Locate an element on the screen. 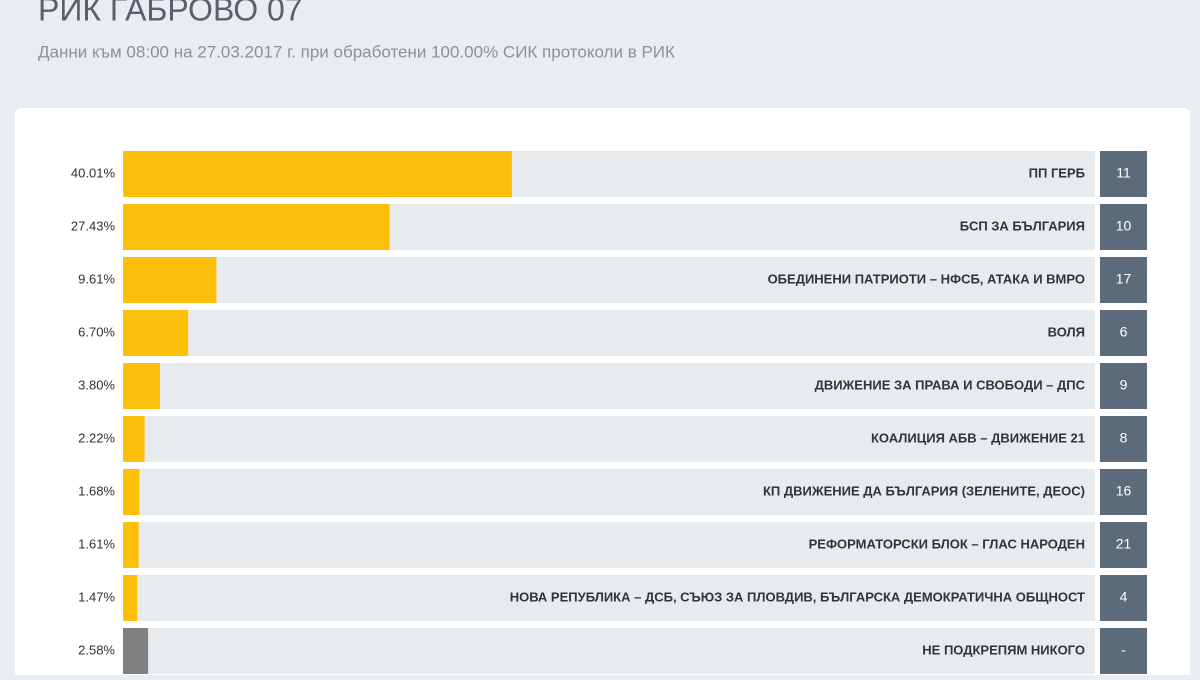 The width and height of the screenshot is (1200, 680). ballot-number: 11 is located at coordinates (1123, 173).